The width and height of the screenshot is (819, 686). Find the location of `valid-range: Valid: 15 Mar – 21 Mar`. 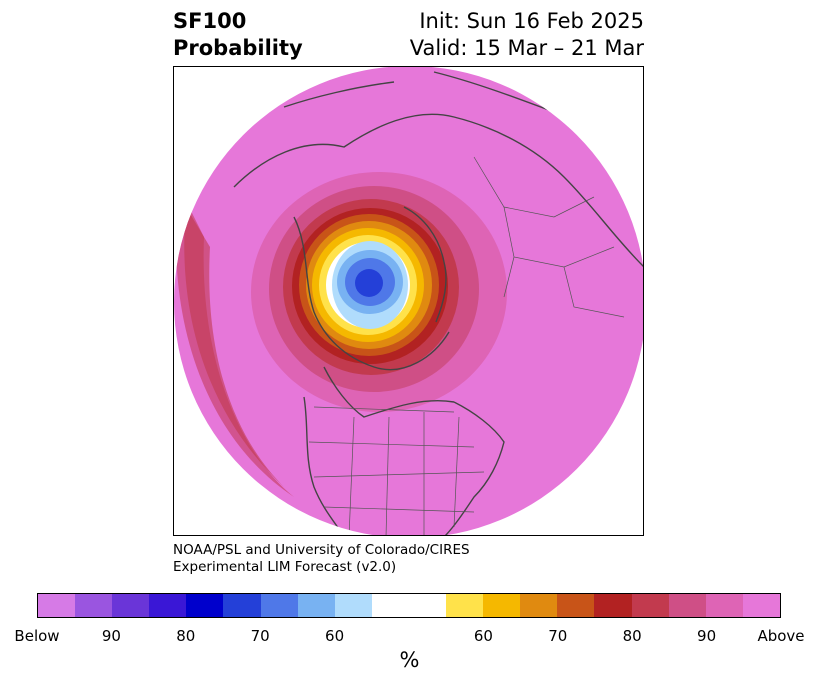

valid-range: Valid: 15 Mar – 21 Mar is located at coordinates (526, 48).